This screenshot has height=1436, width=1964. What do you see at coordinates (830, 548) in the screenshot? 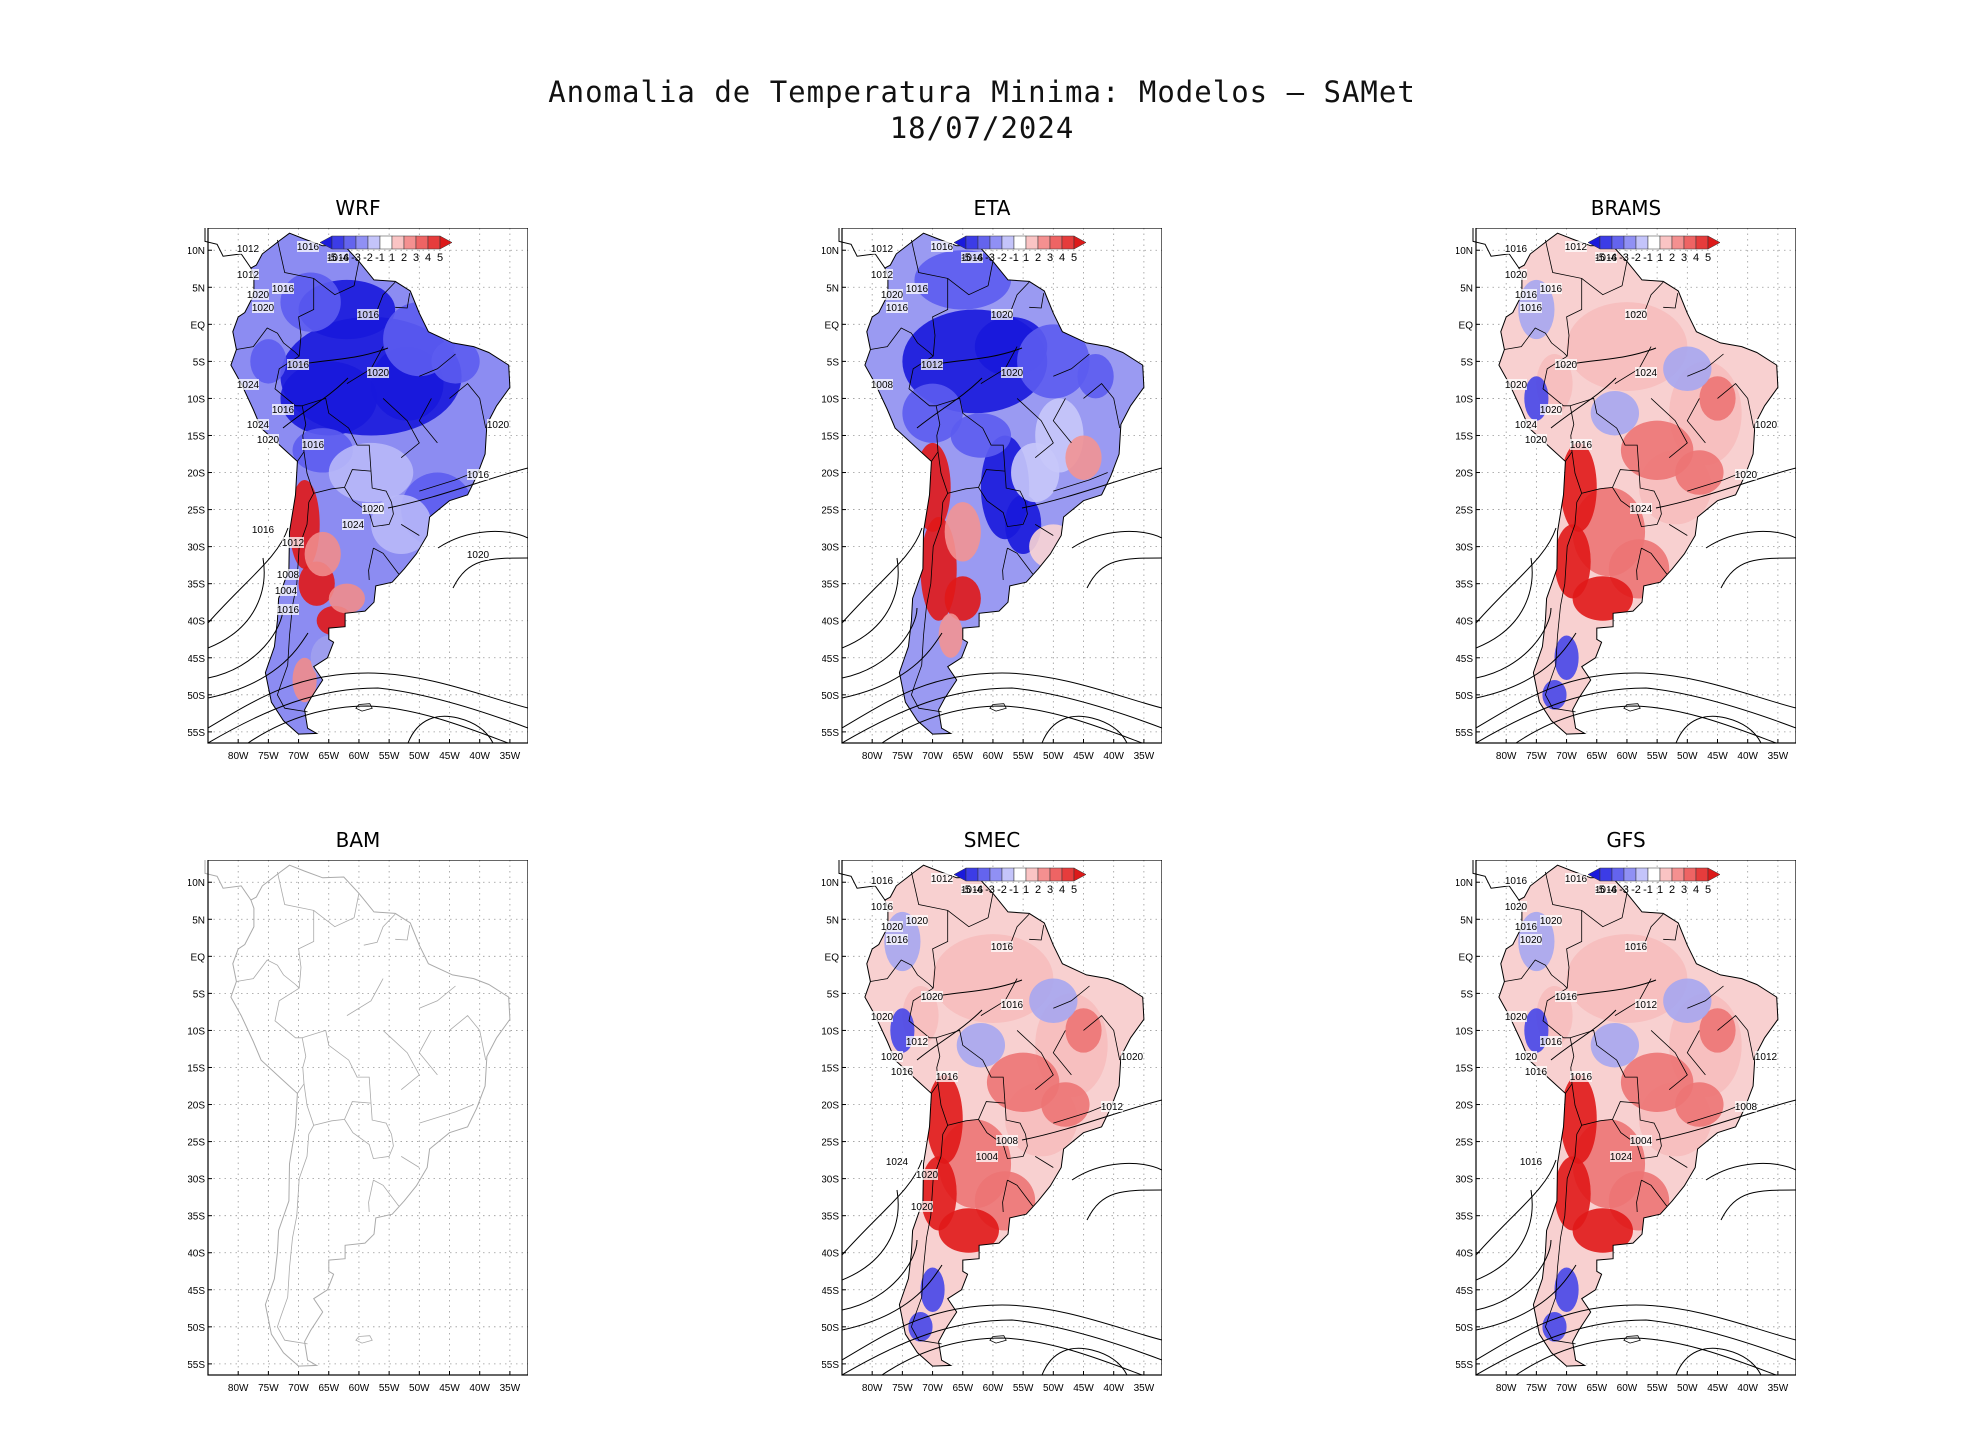
I see `y-tick-label: 30S` at bounding box center [830, 548].